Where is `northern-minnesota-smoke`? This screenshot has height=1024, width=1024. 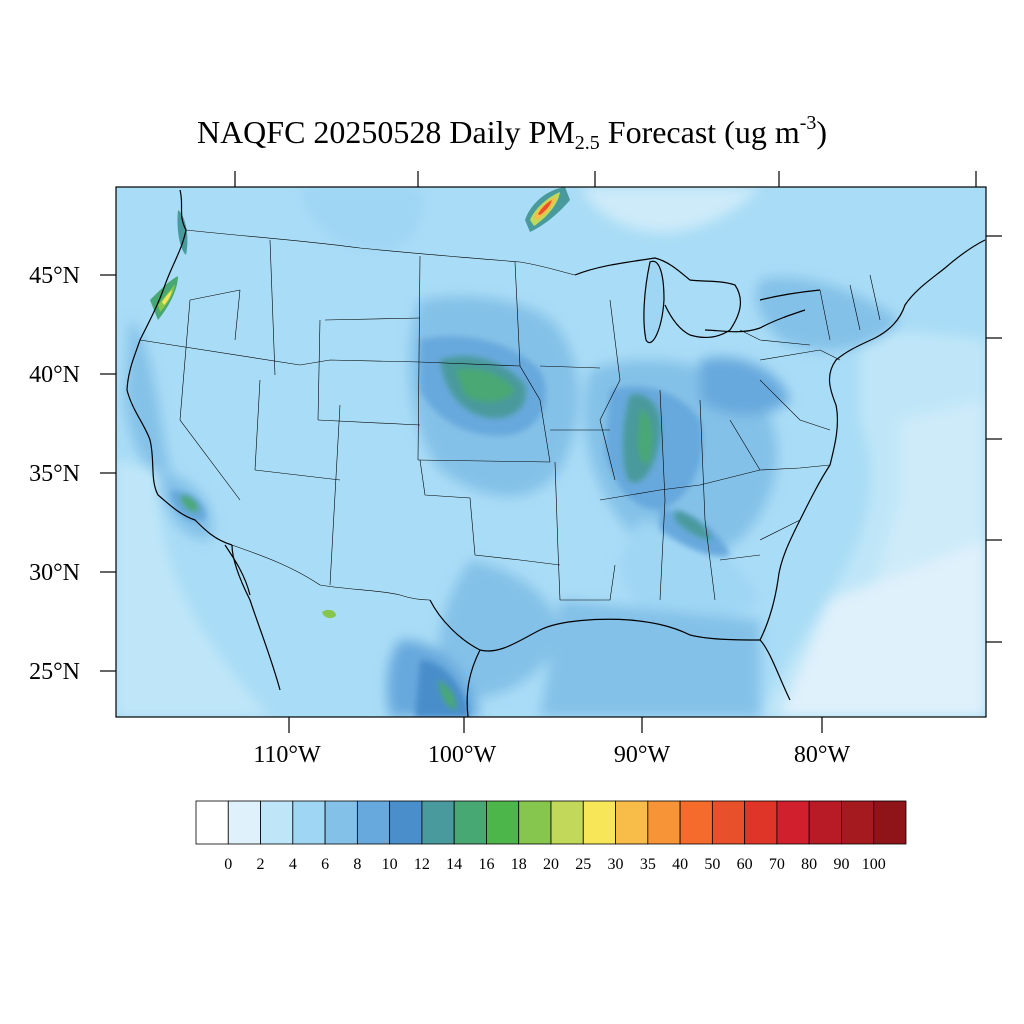 northern-minnesota-smoke is located at coordinates (547, 209).